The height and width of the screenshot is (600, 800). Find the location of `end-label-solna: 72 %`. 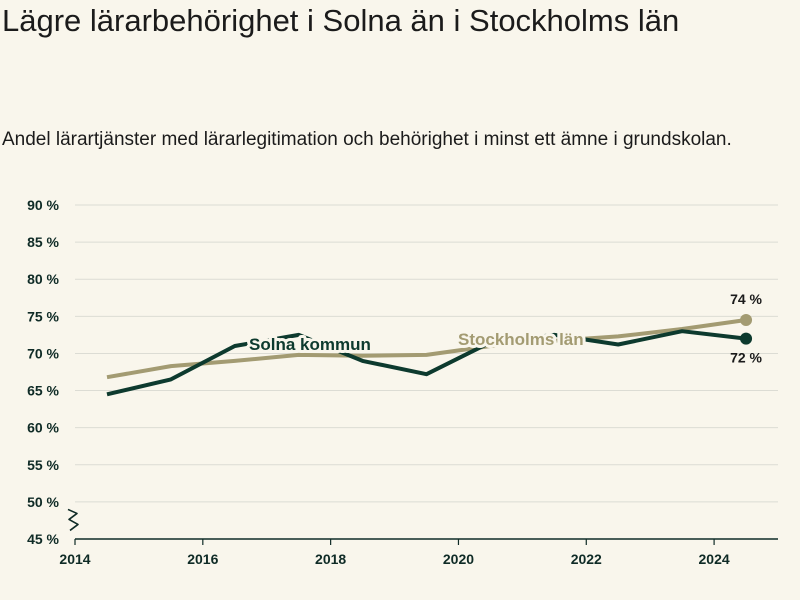

end-label-solna: 72 % is located at coordinates (746, 358).